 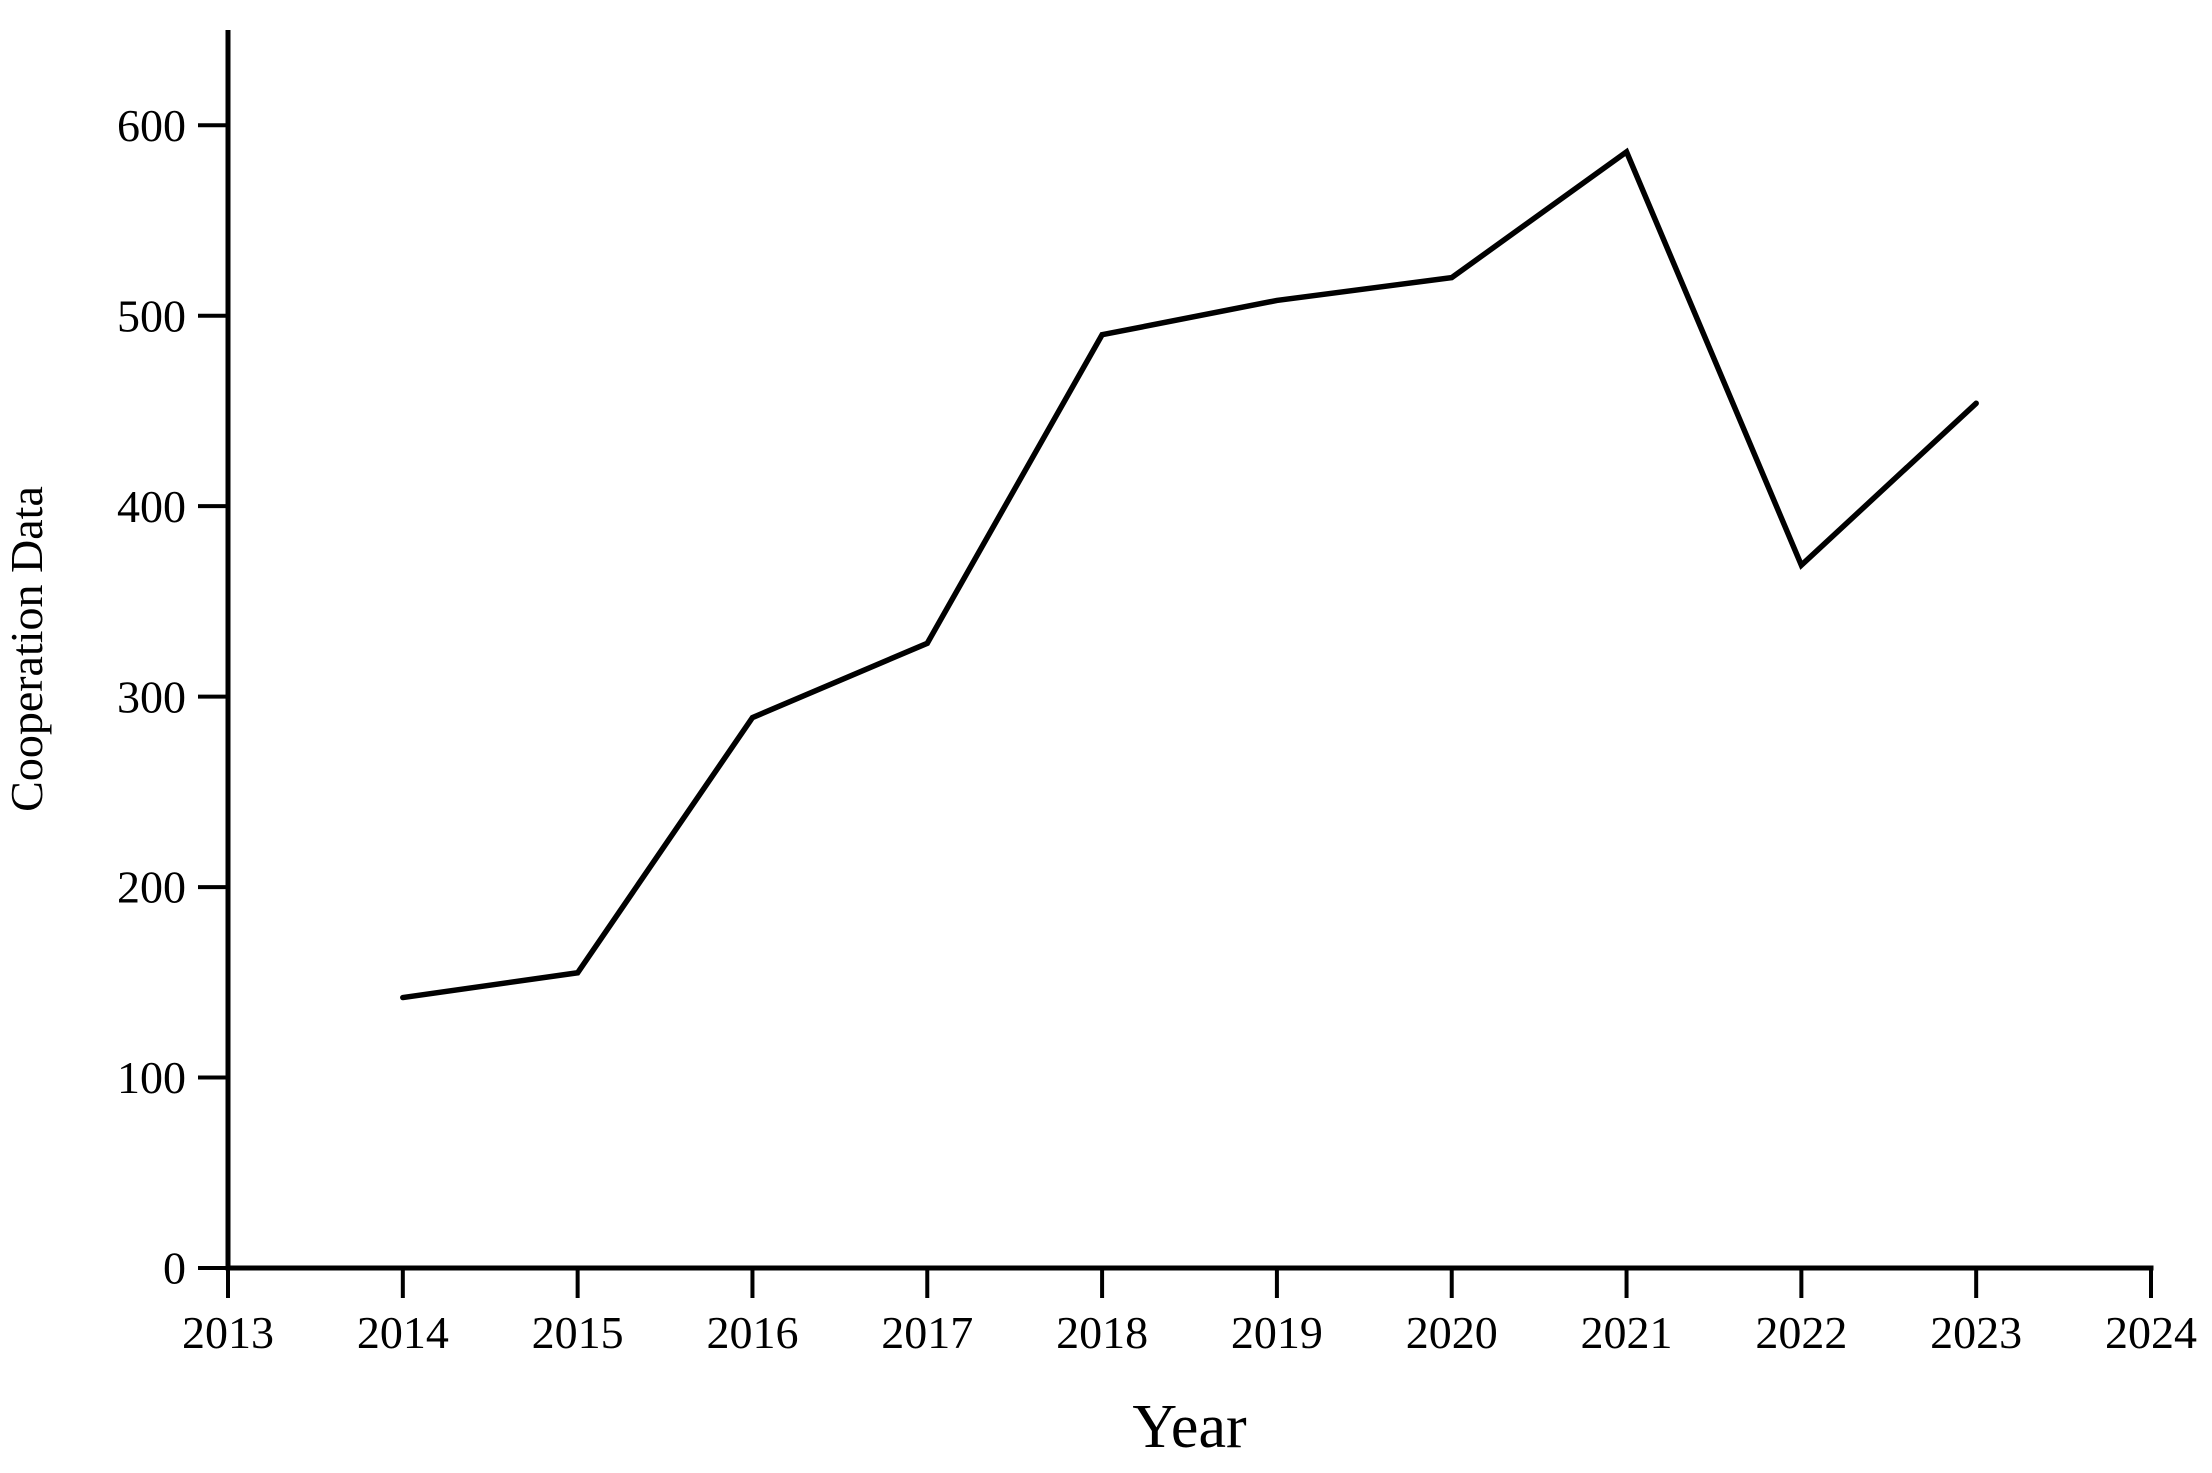 What do you see at coordinates (927, 1332) in the screenshot?
I see `x-tick-label: 2017` at bounding box center [927, 1332].